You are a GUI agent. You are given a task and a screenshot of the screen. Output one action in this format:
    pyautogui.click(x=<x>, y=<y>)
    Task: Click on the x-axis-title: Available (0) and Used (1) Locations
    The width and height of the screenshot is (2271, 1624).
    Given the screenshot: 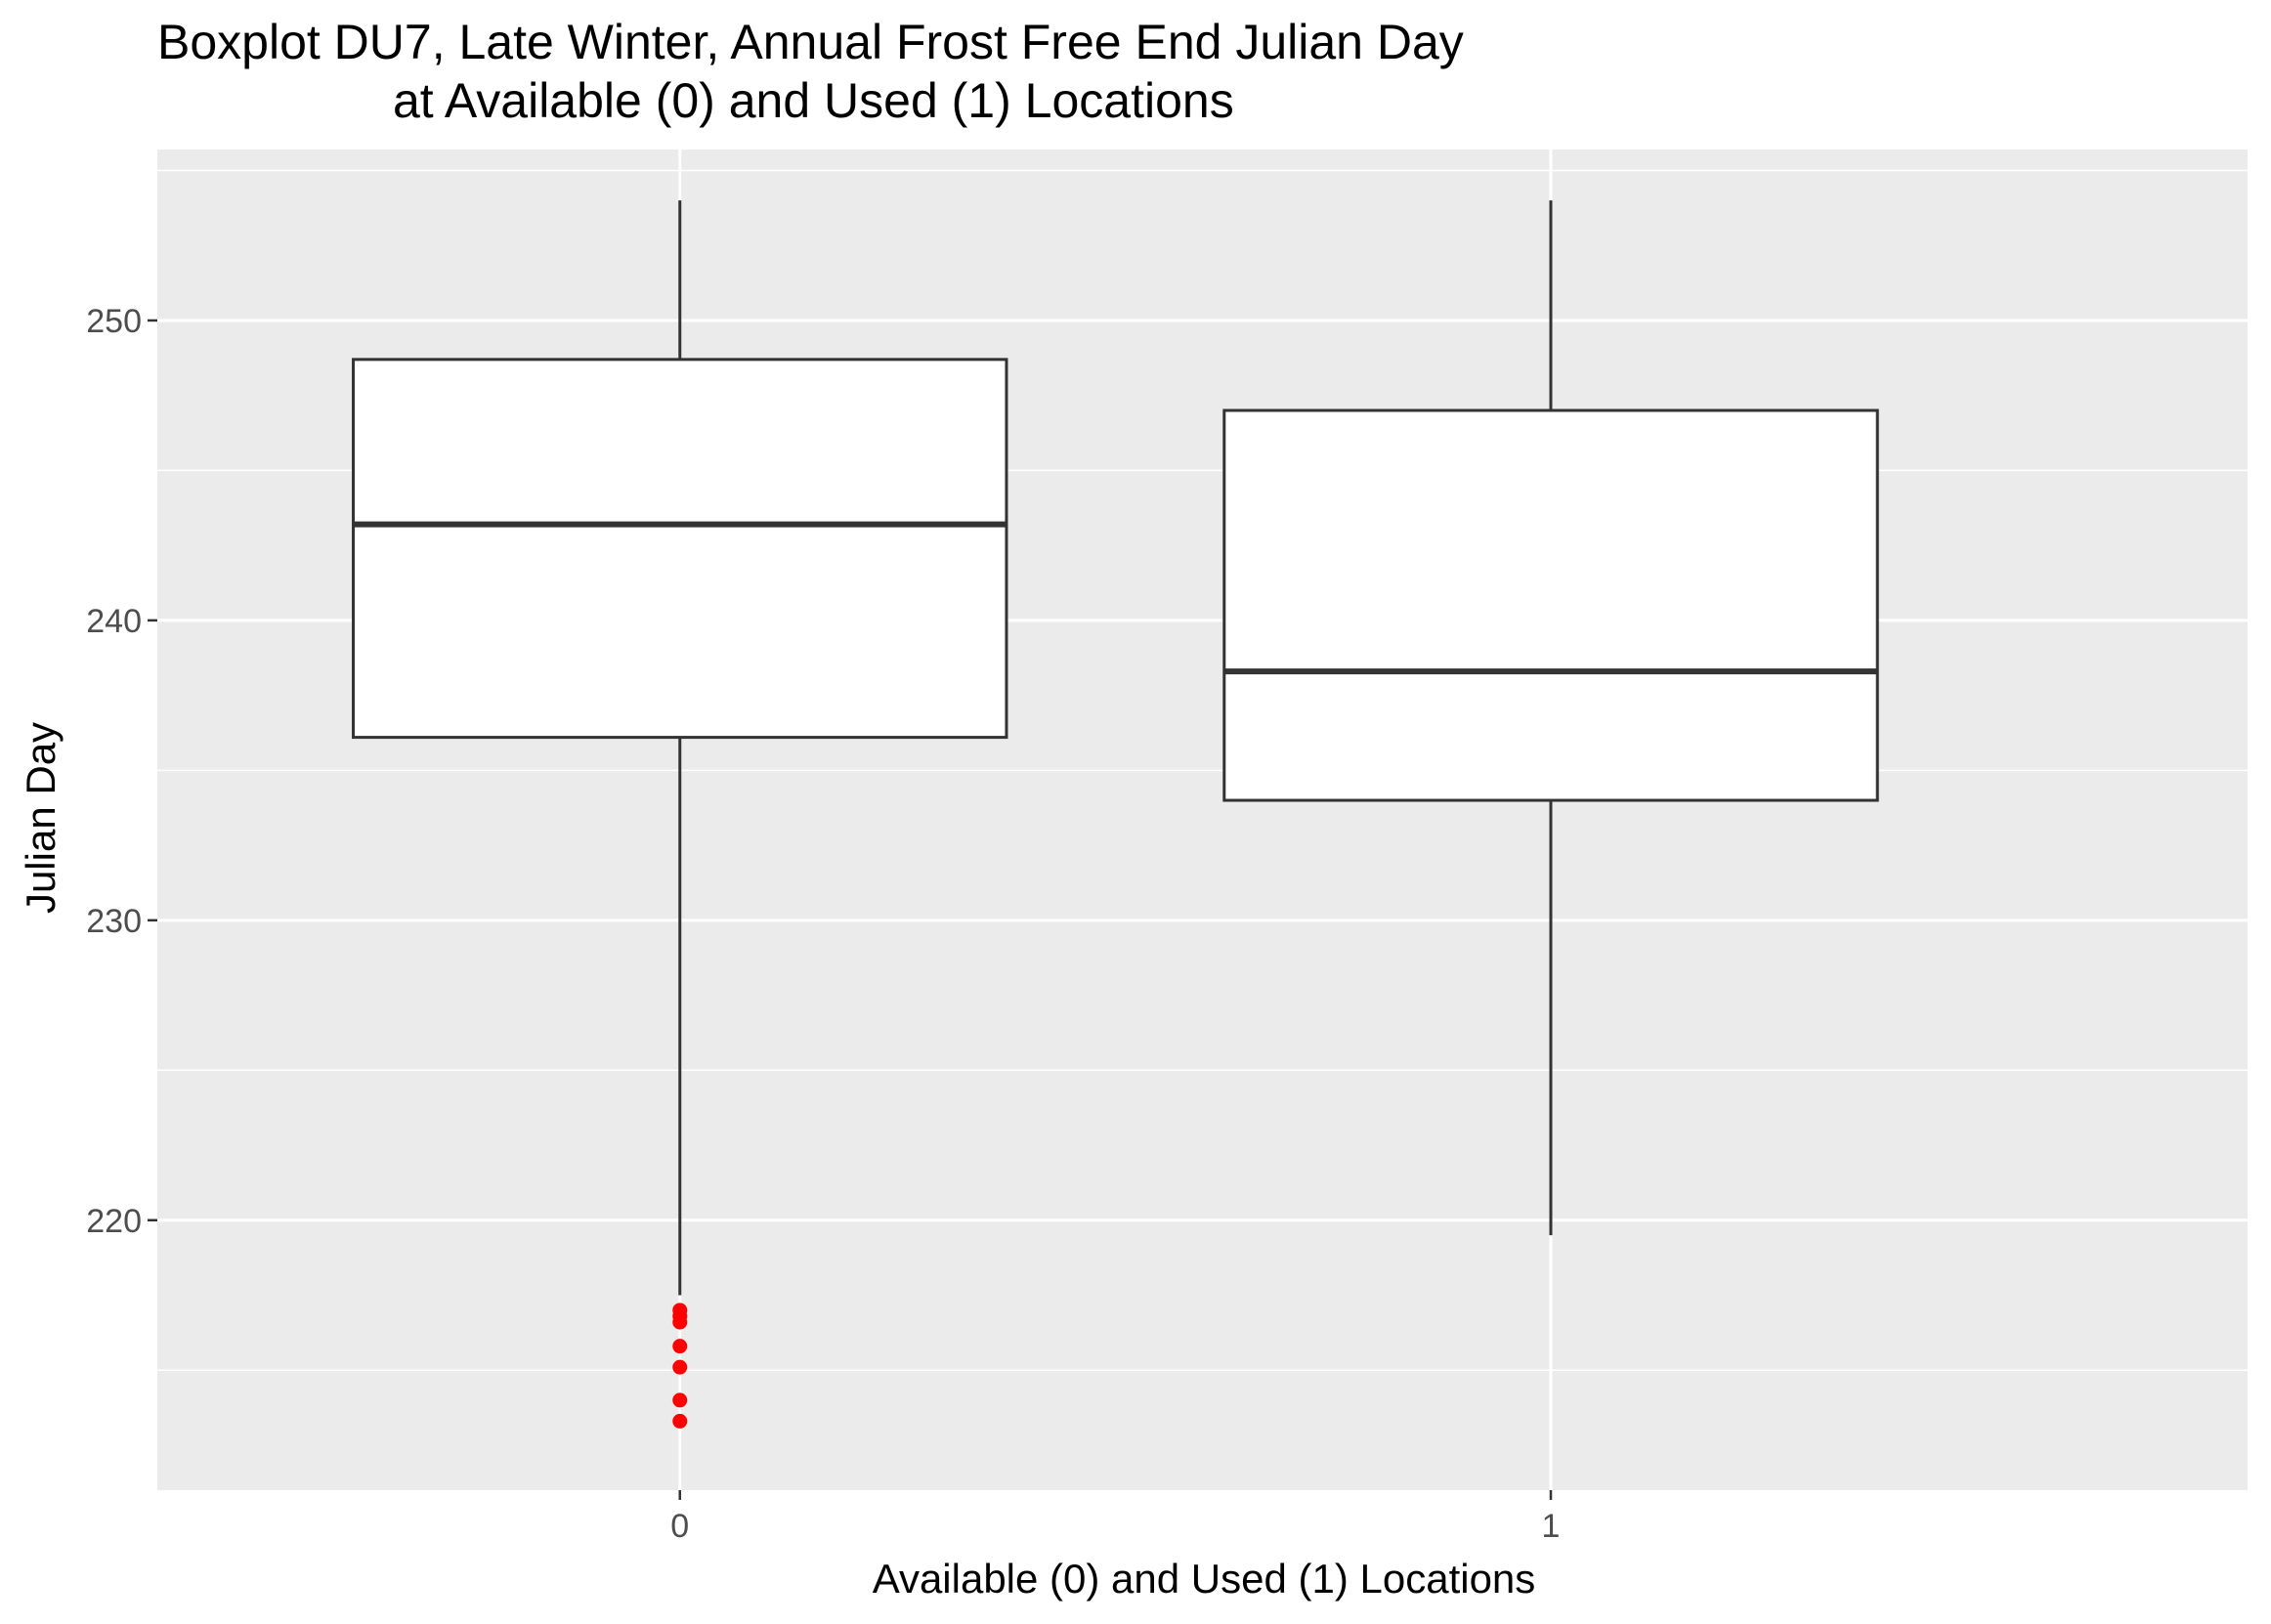 What is the action you would take?
    pyautogui.click(x=1204, y=1579)
    